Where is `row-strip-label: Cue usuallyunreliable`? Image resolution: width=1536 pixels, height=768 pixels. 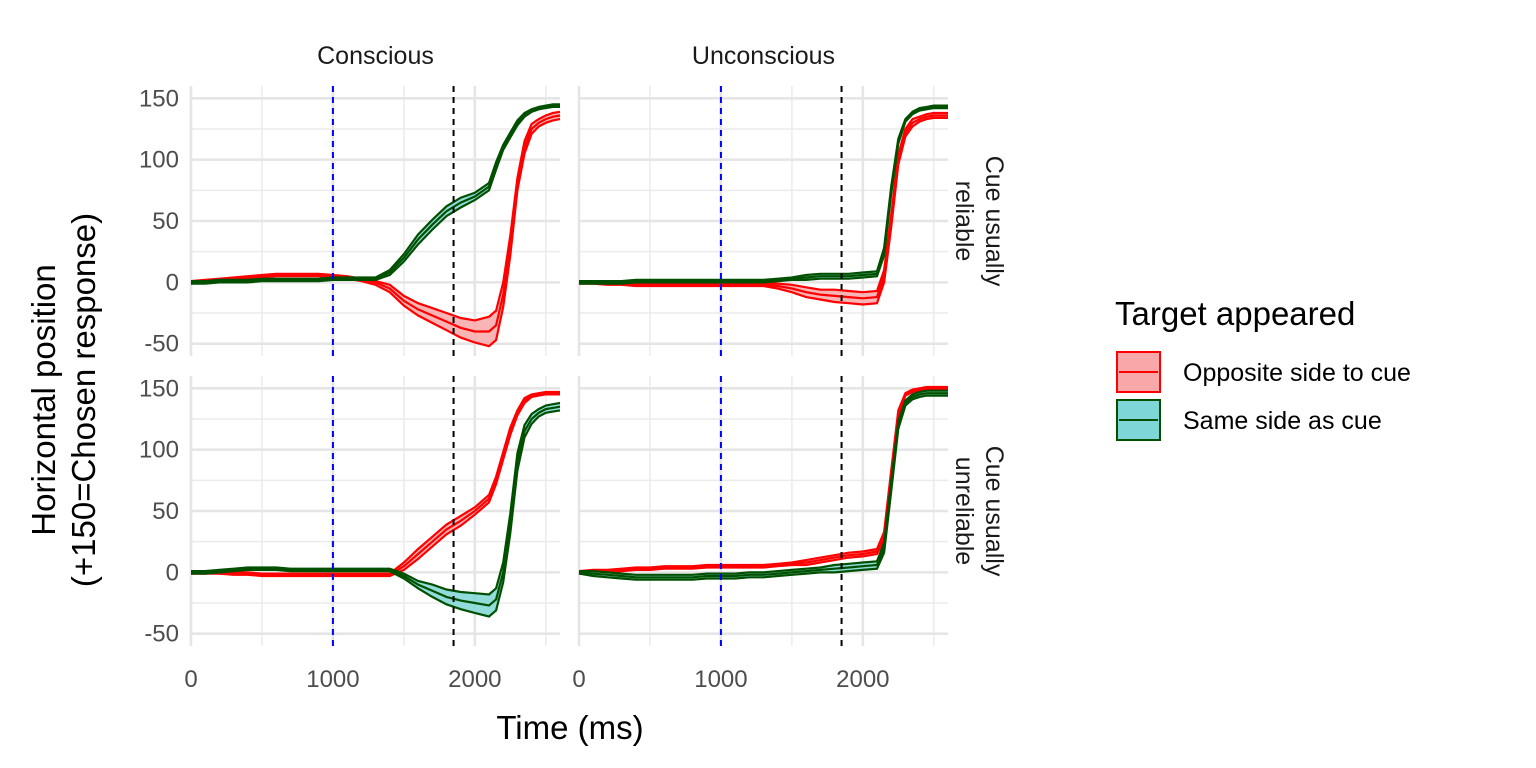
row-strip-label: Cue usuallyunreliable is located at coordinates (979, 511).